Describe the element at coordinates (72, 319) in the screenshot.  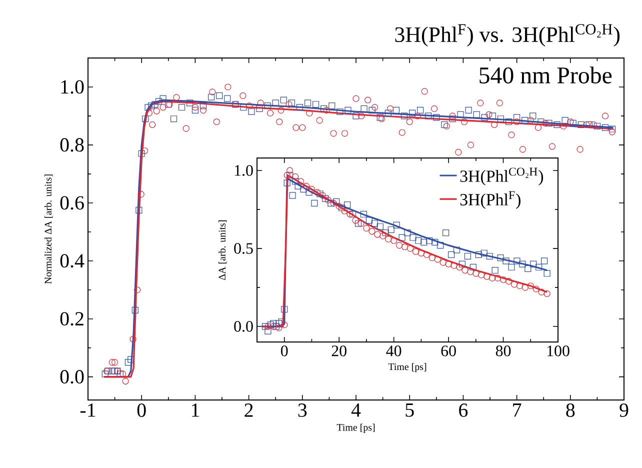
I see `y-tick-label: 0.2` at that location.